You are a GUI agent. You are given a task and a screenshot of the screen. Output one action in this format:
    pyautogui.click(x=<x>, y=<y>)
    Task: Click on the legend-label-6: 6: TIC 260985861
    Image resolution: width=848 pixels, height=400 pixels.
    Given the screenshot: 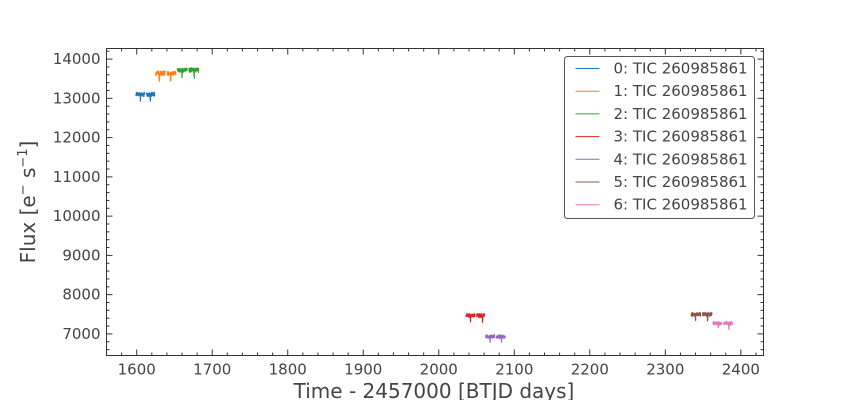 What is the action you would take?
    pyautogui.click(x=681, y=205)
    